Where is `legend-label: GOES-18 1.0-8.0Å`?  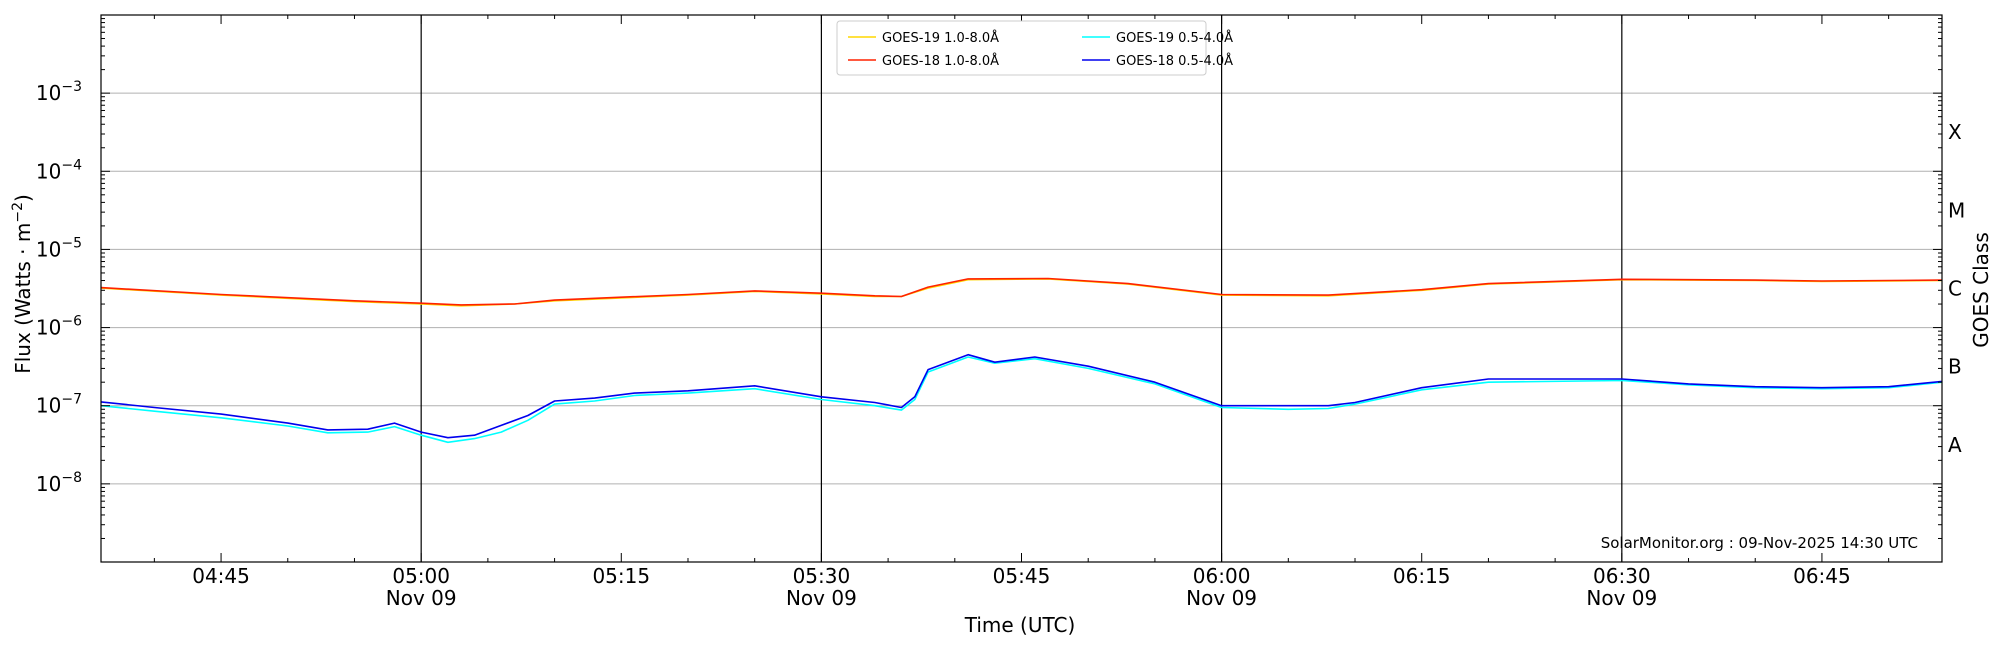 legend-label: GOES-18 1.0-8.0Å is located at coordinates (940, 61).